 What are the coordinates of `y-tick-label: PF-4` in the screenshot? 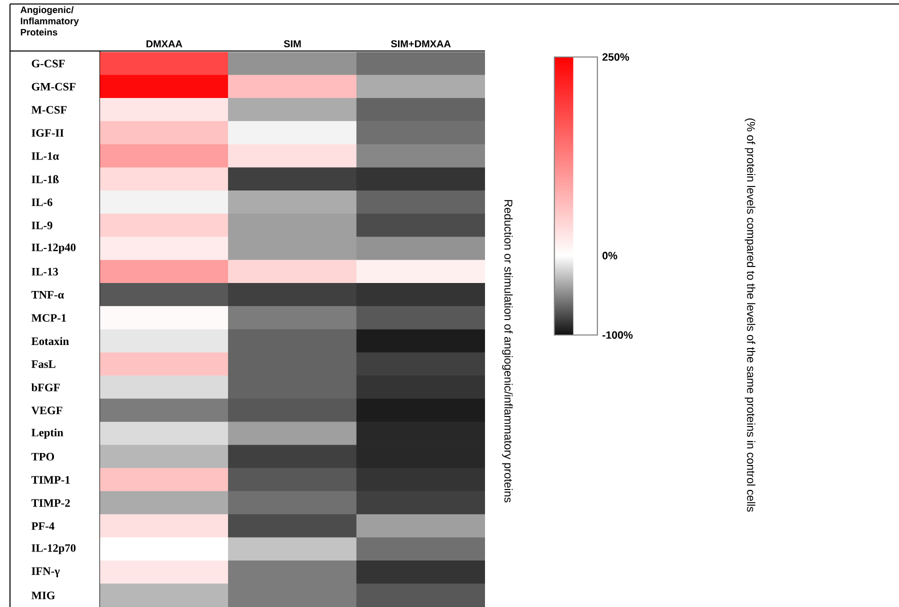 It's located at (42, 526).